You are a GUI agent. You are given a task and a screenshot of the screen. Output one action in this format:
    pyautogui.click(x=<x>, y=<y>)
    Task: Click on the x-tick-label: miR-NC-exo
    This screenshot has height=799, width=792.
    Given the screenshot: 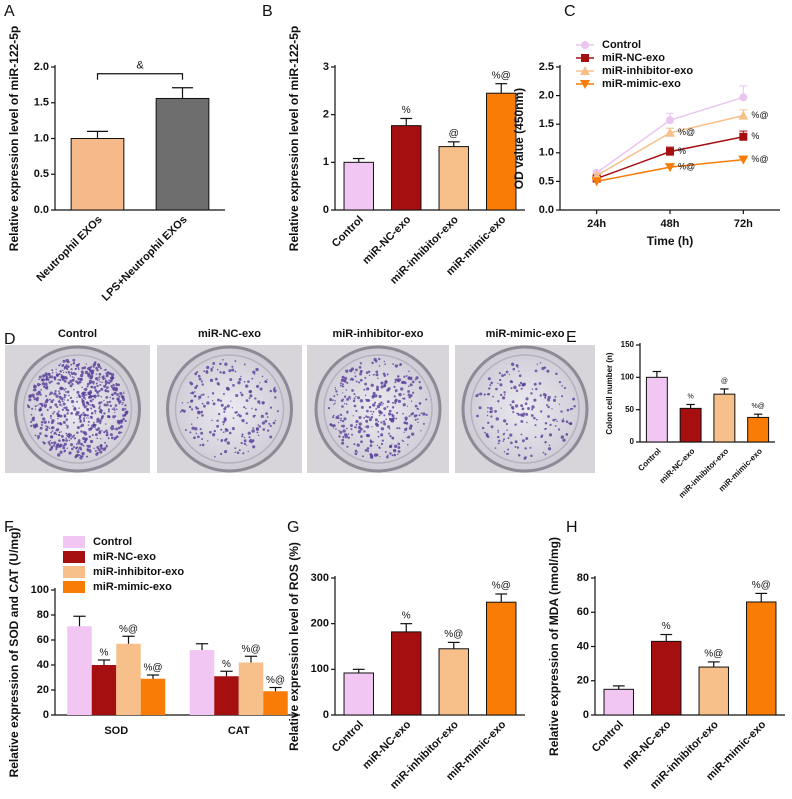 What is the action you would take?
    pyautogui.click(x=646, y=744)
    